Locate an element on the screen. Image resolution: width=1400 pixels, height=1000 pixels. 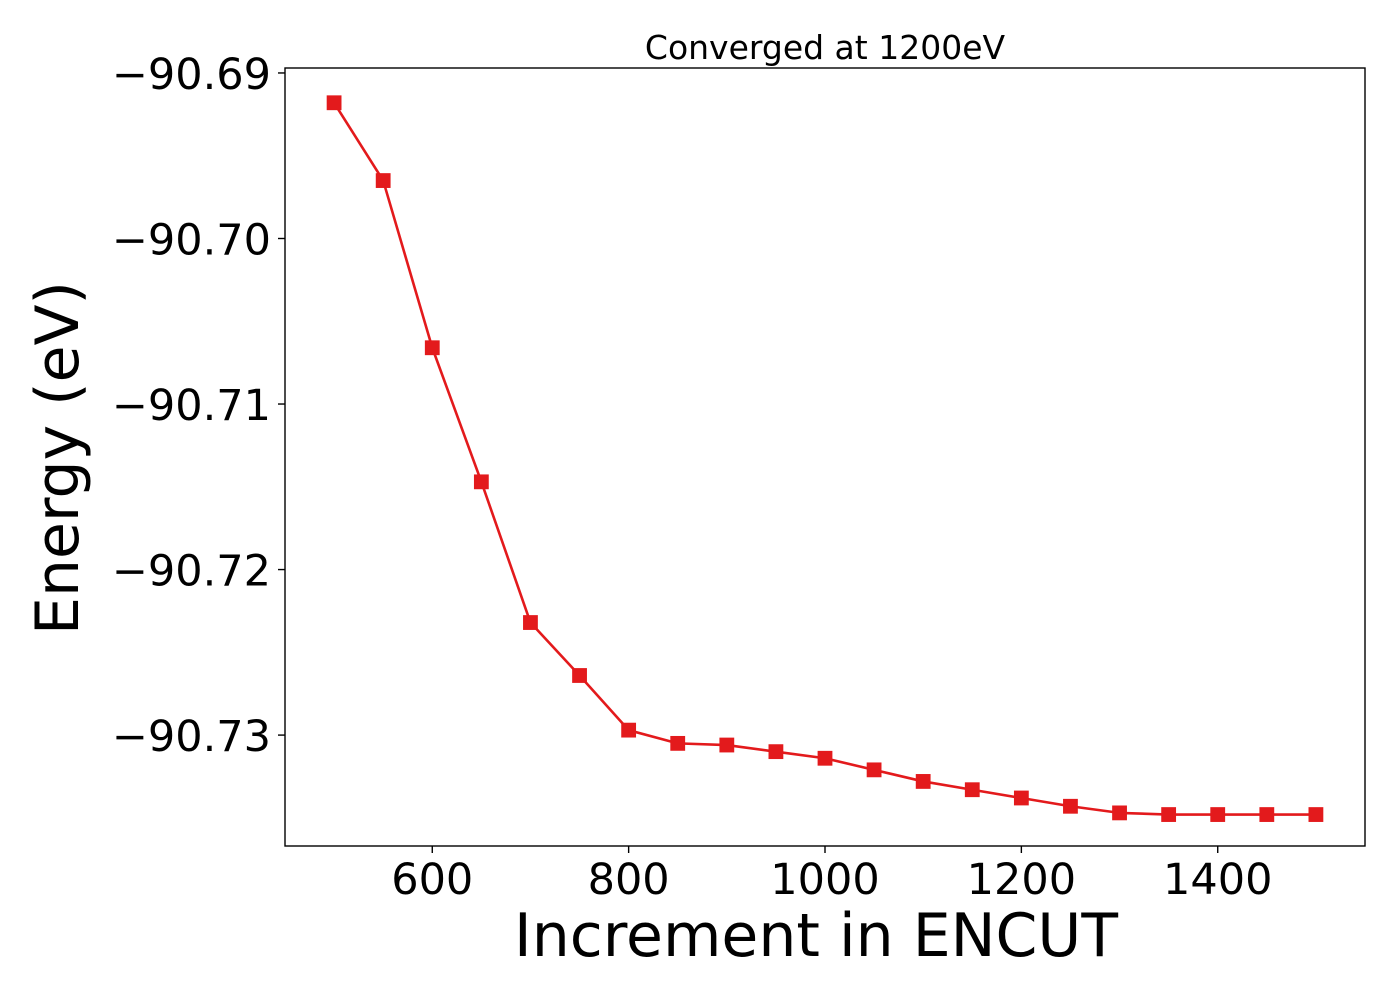
x-tick-label: 1400 is located at coordinates (1217, 880).